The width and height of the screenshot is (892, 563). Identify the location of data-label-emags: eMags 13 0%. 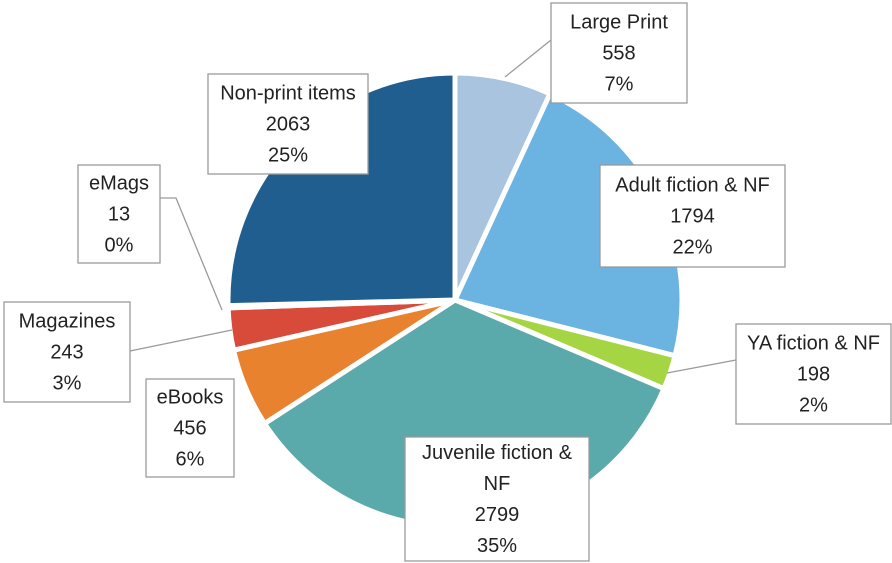
(119, 214).